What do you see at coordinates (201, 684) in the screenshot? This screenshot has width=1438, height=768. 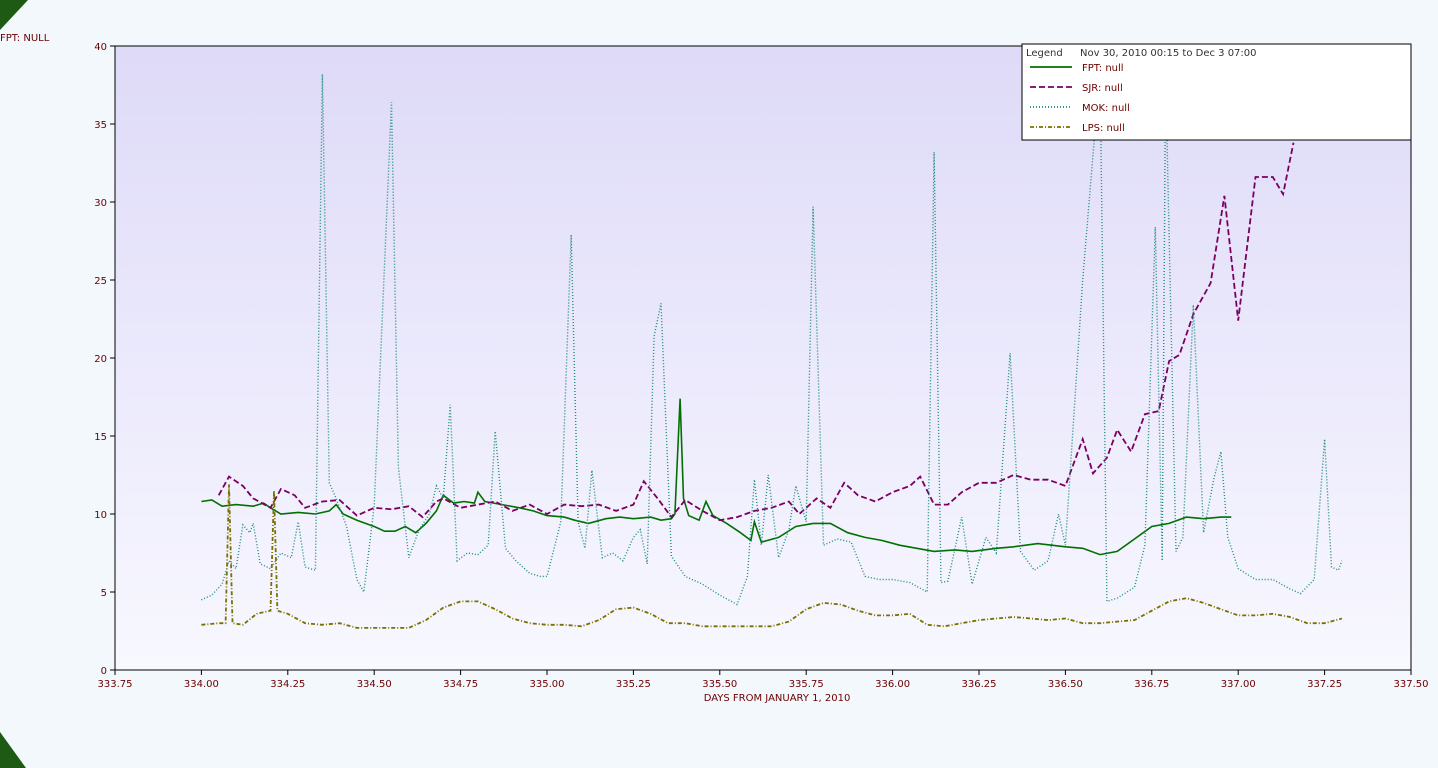 I see `x-tick-label: 334.00` at bounding box center [201, 684].